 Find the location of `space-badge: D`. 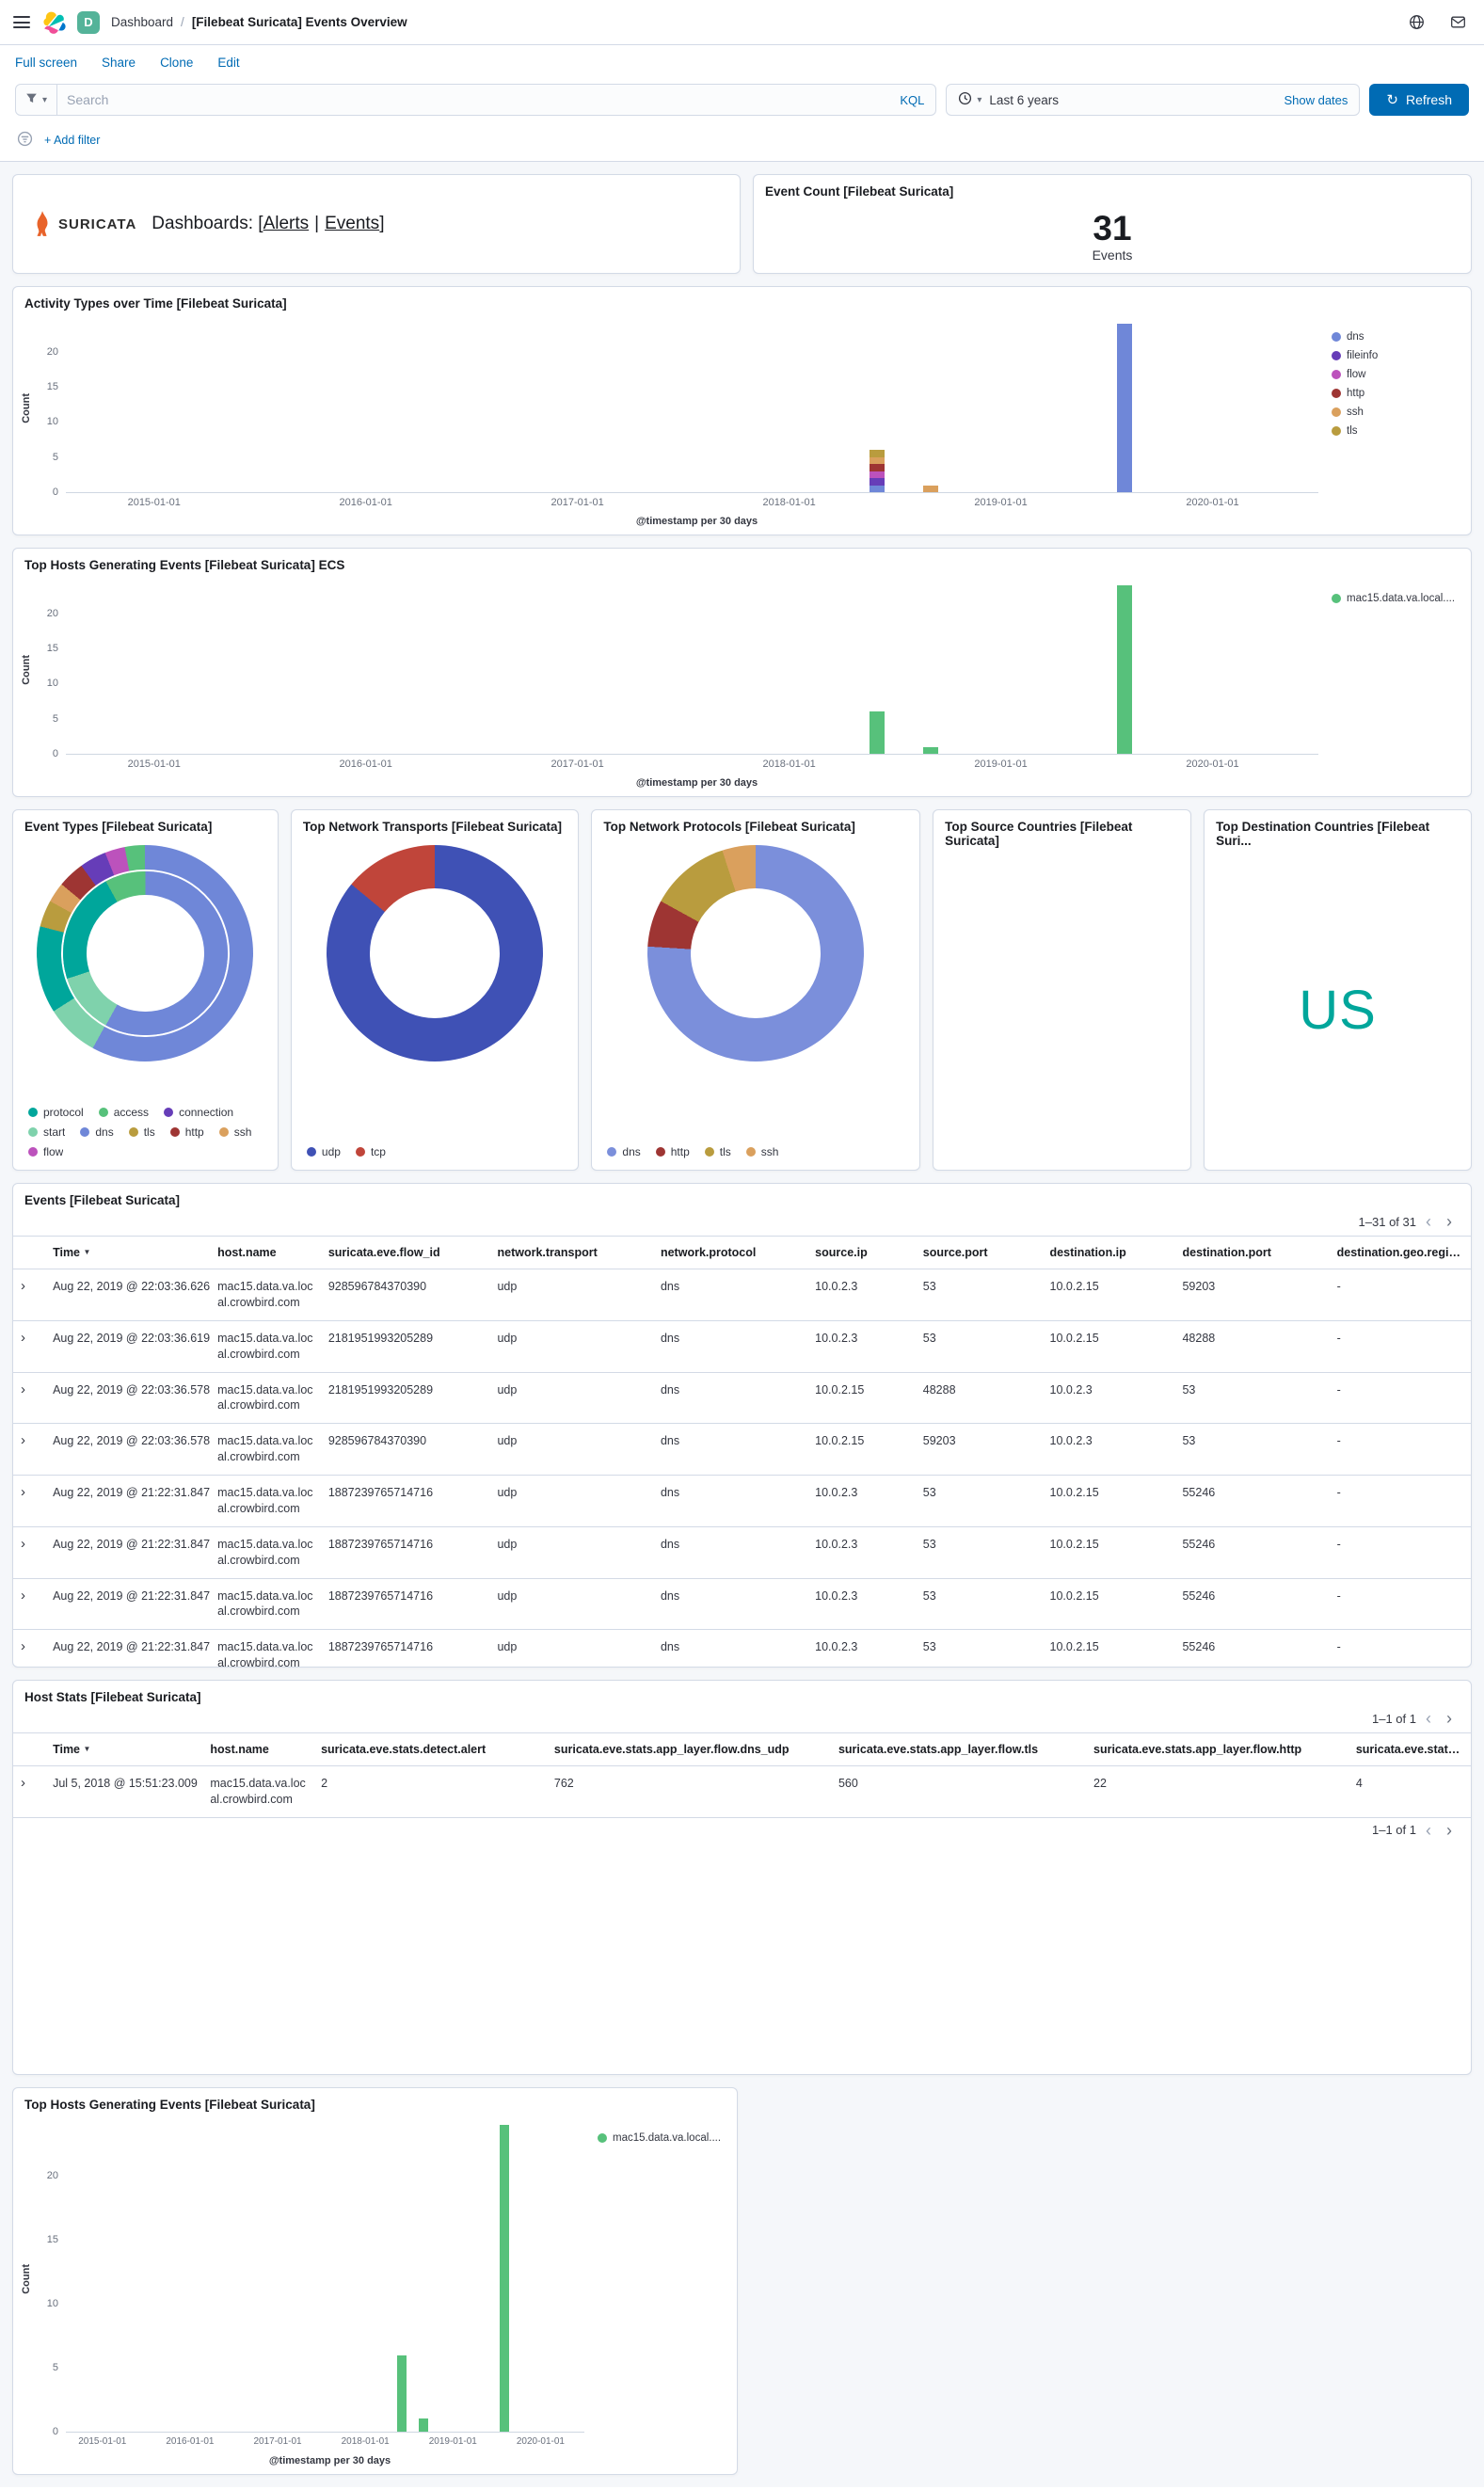

space-badge: D is located at coordinates (88, 22).